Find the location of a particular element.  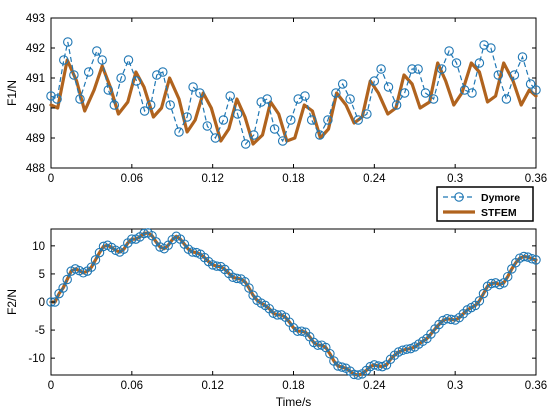

x-tick-label-f1-5: 0.3 is located at coordinates (455, 179).